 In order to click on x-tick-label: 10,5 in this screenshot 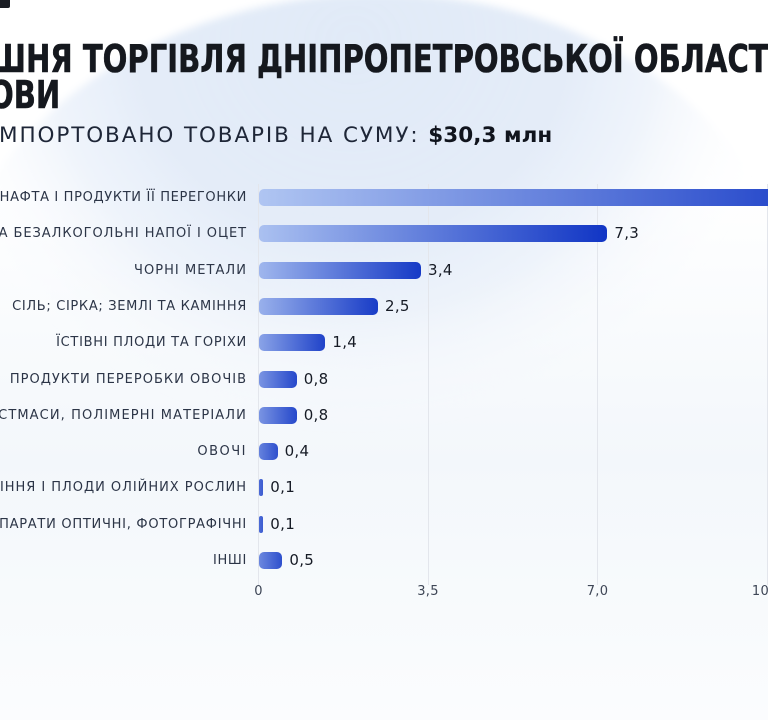, I will do `click(759, 591)`.